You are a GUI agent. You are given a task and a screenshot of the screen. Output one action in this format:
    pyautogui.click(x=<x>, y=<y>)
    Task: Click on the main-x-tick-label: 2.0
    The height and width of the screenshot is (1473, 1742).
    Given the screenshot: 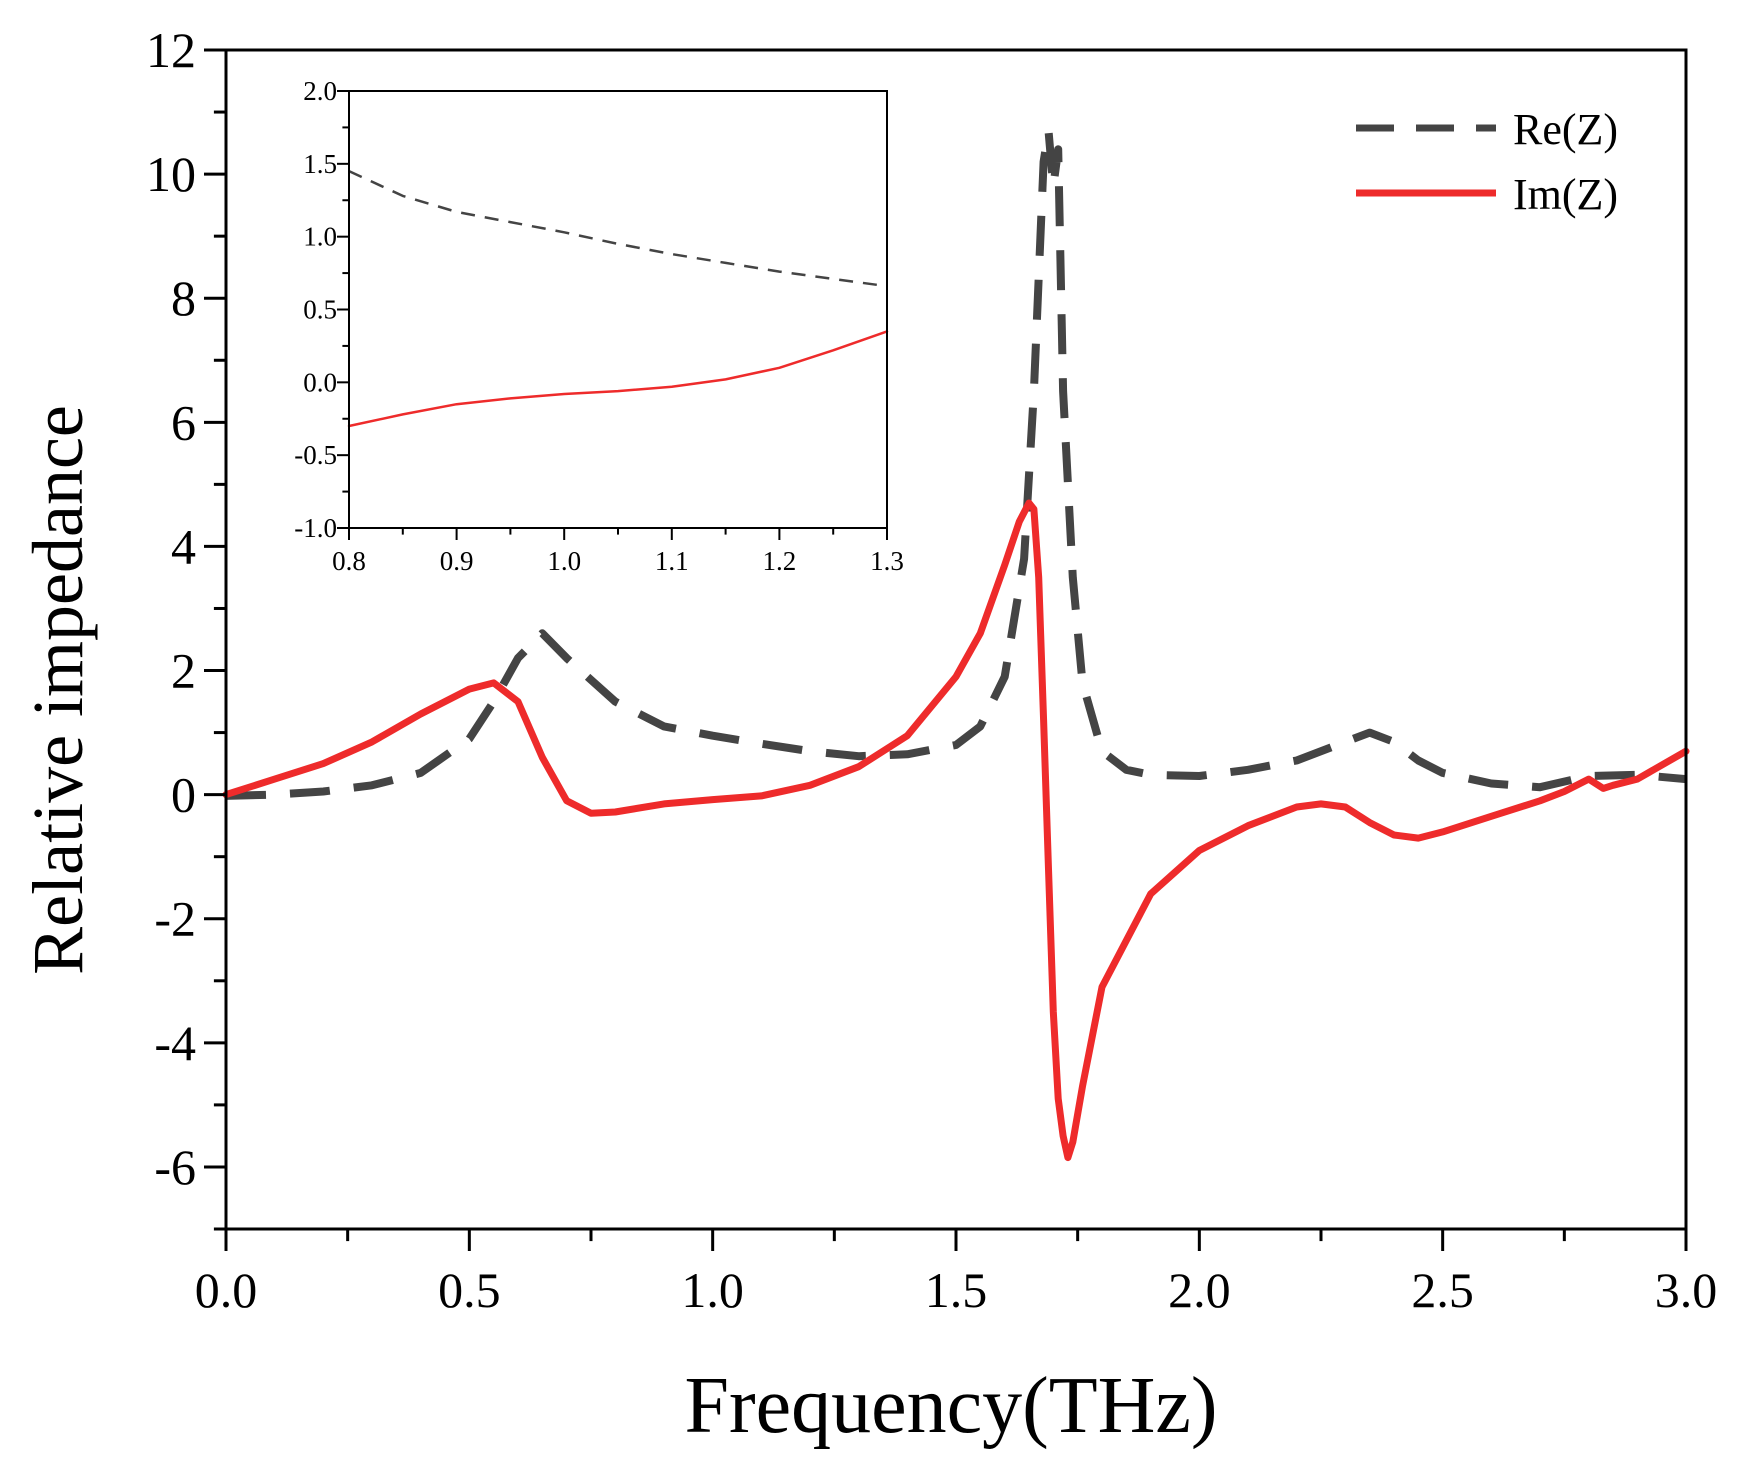 What is the action you would take?
    pyautogui.click(x=1199, y=1290)
    